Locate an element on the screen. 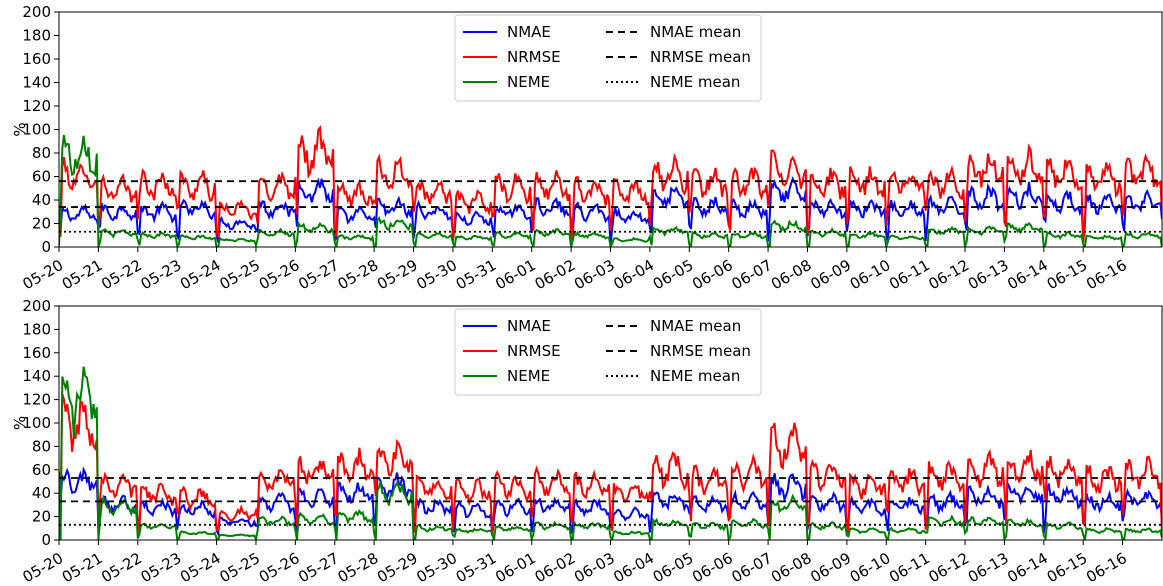 The image size is (1163, 586). x-tick-label: 05-24 is located at coordinates (200, 565).